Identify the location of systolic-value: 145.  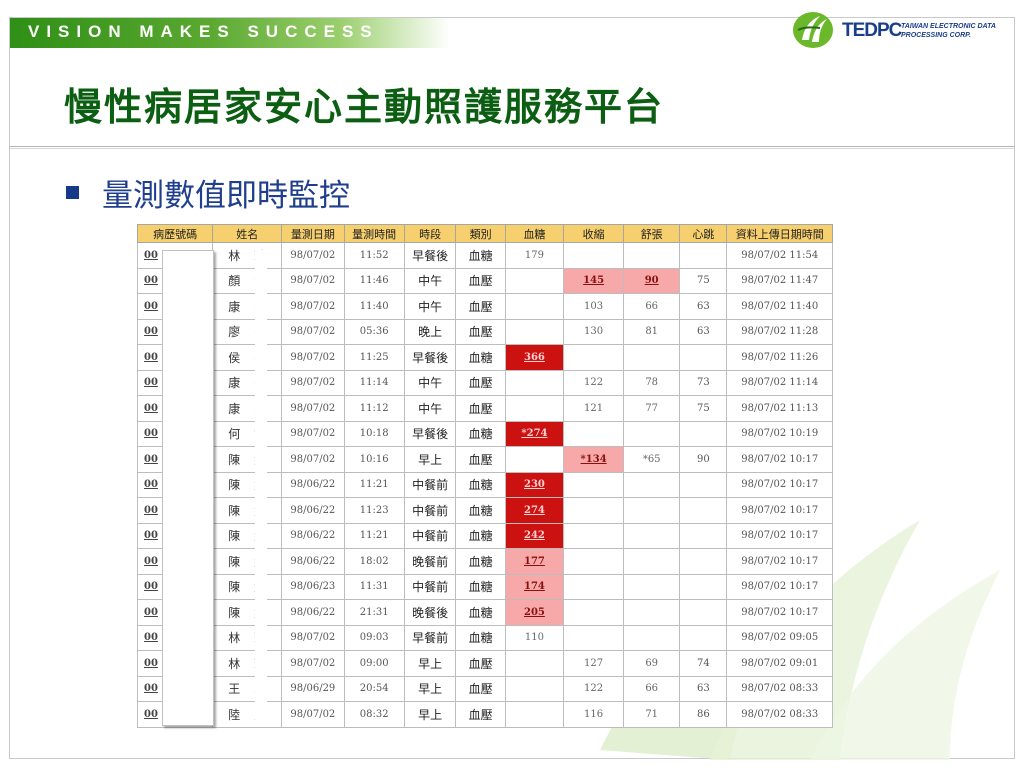
(593, 280).